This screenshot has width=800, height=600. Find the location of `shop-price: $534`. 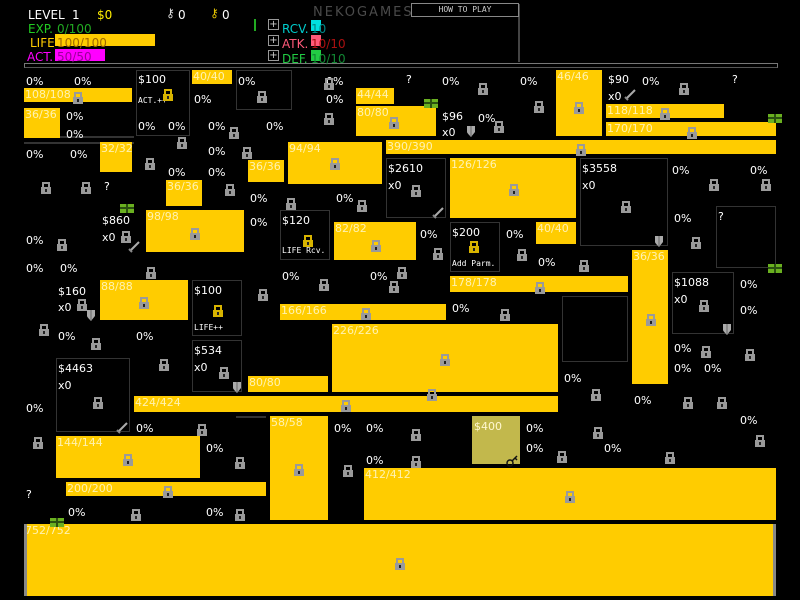

shop-price: $534 is located at coordinates (208, 350).